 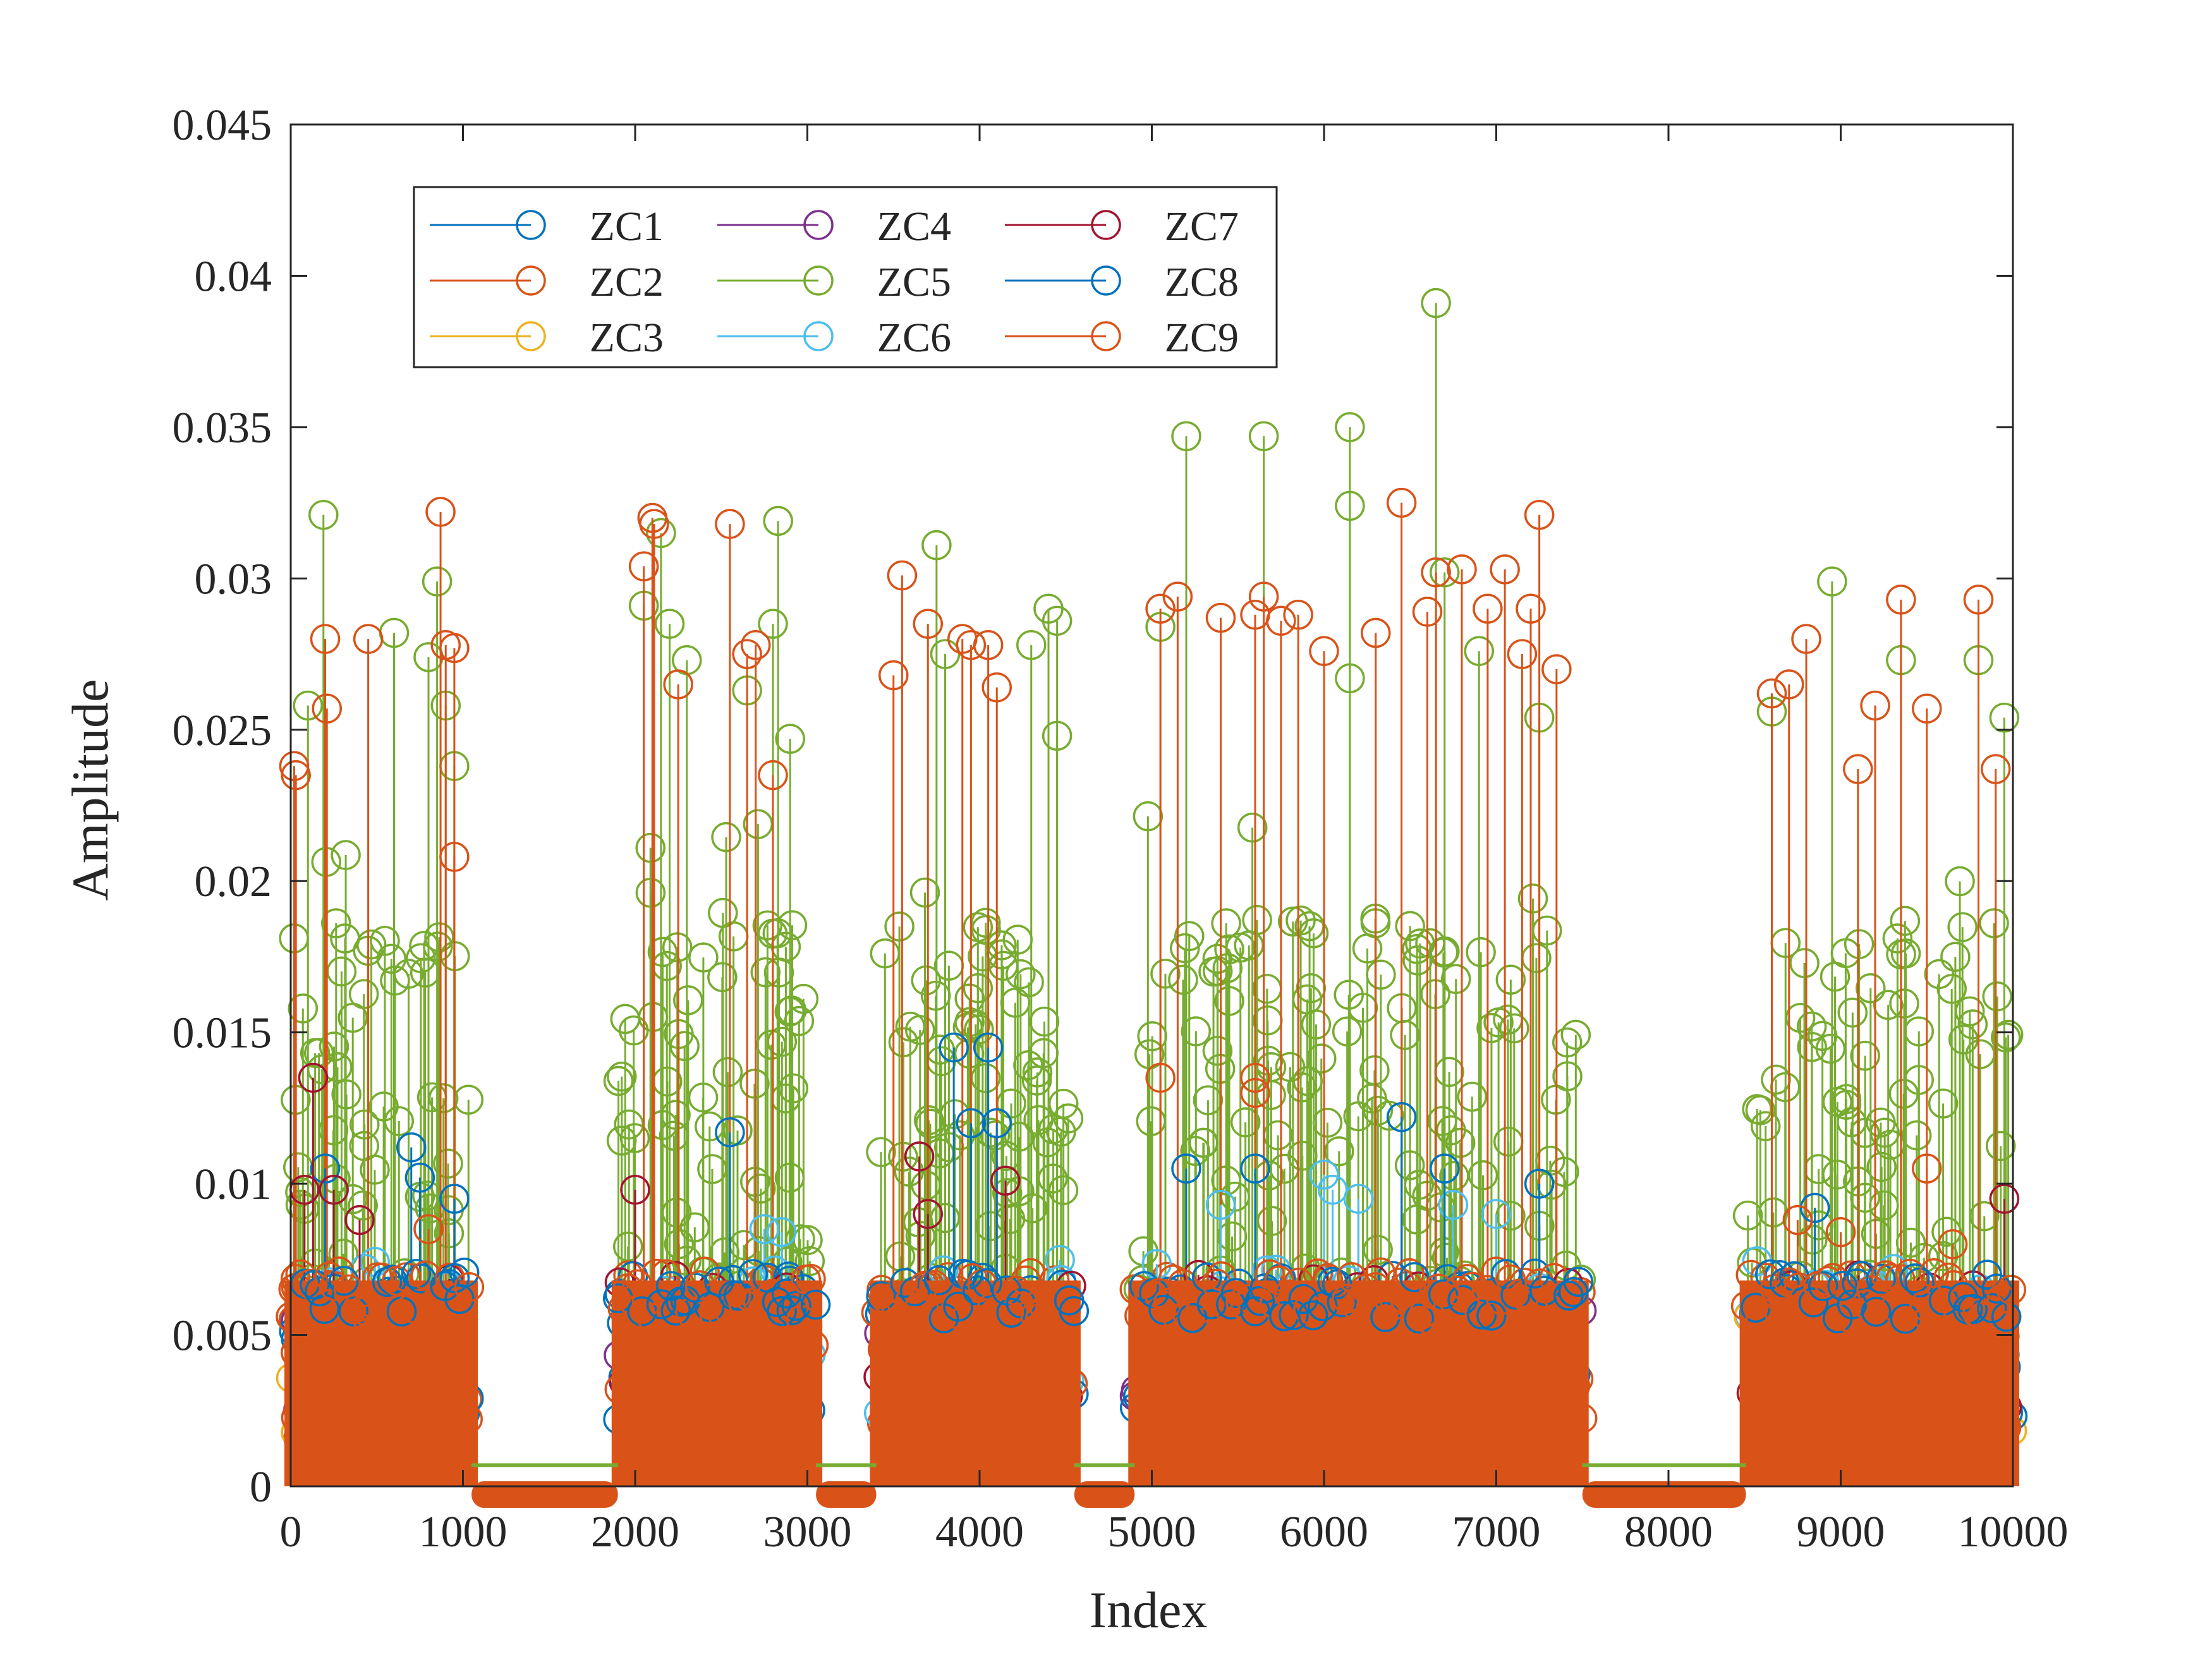 I want to click on x-tick-label: 10000, so click(x=2014, y=1532).